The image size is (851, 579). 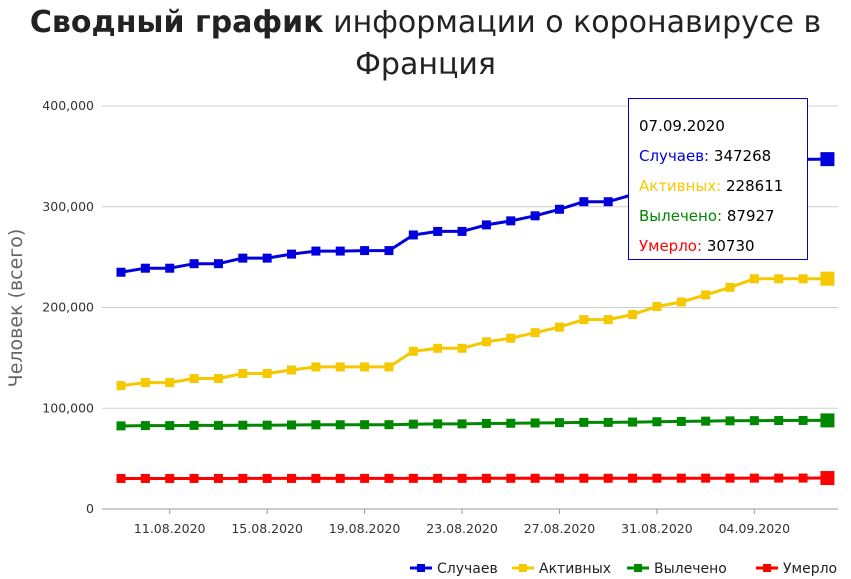 I want to click on chart-title-bold: Сводный график, so click(x=176, y=22).